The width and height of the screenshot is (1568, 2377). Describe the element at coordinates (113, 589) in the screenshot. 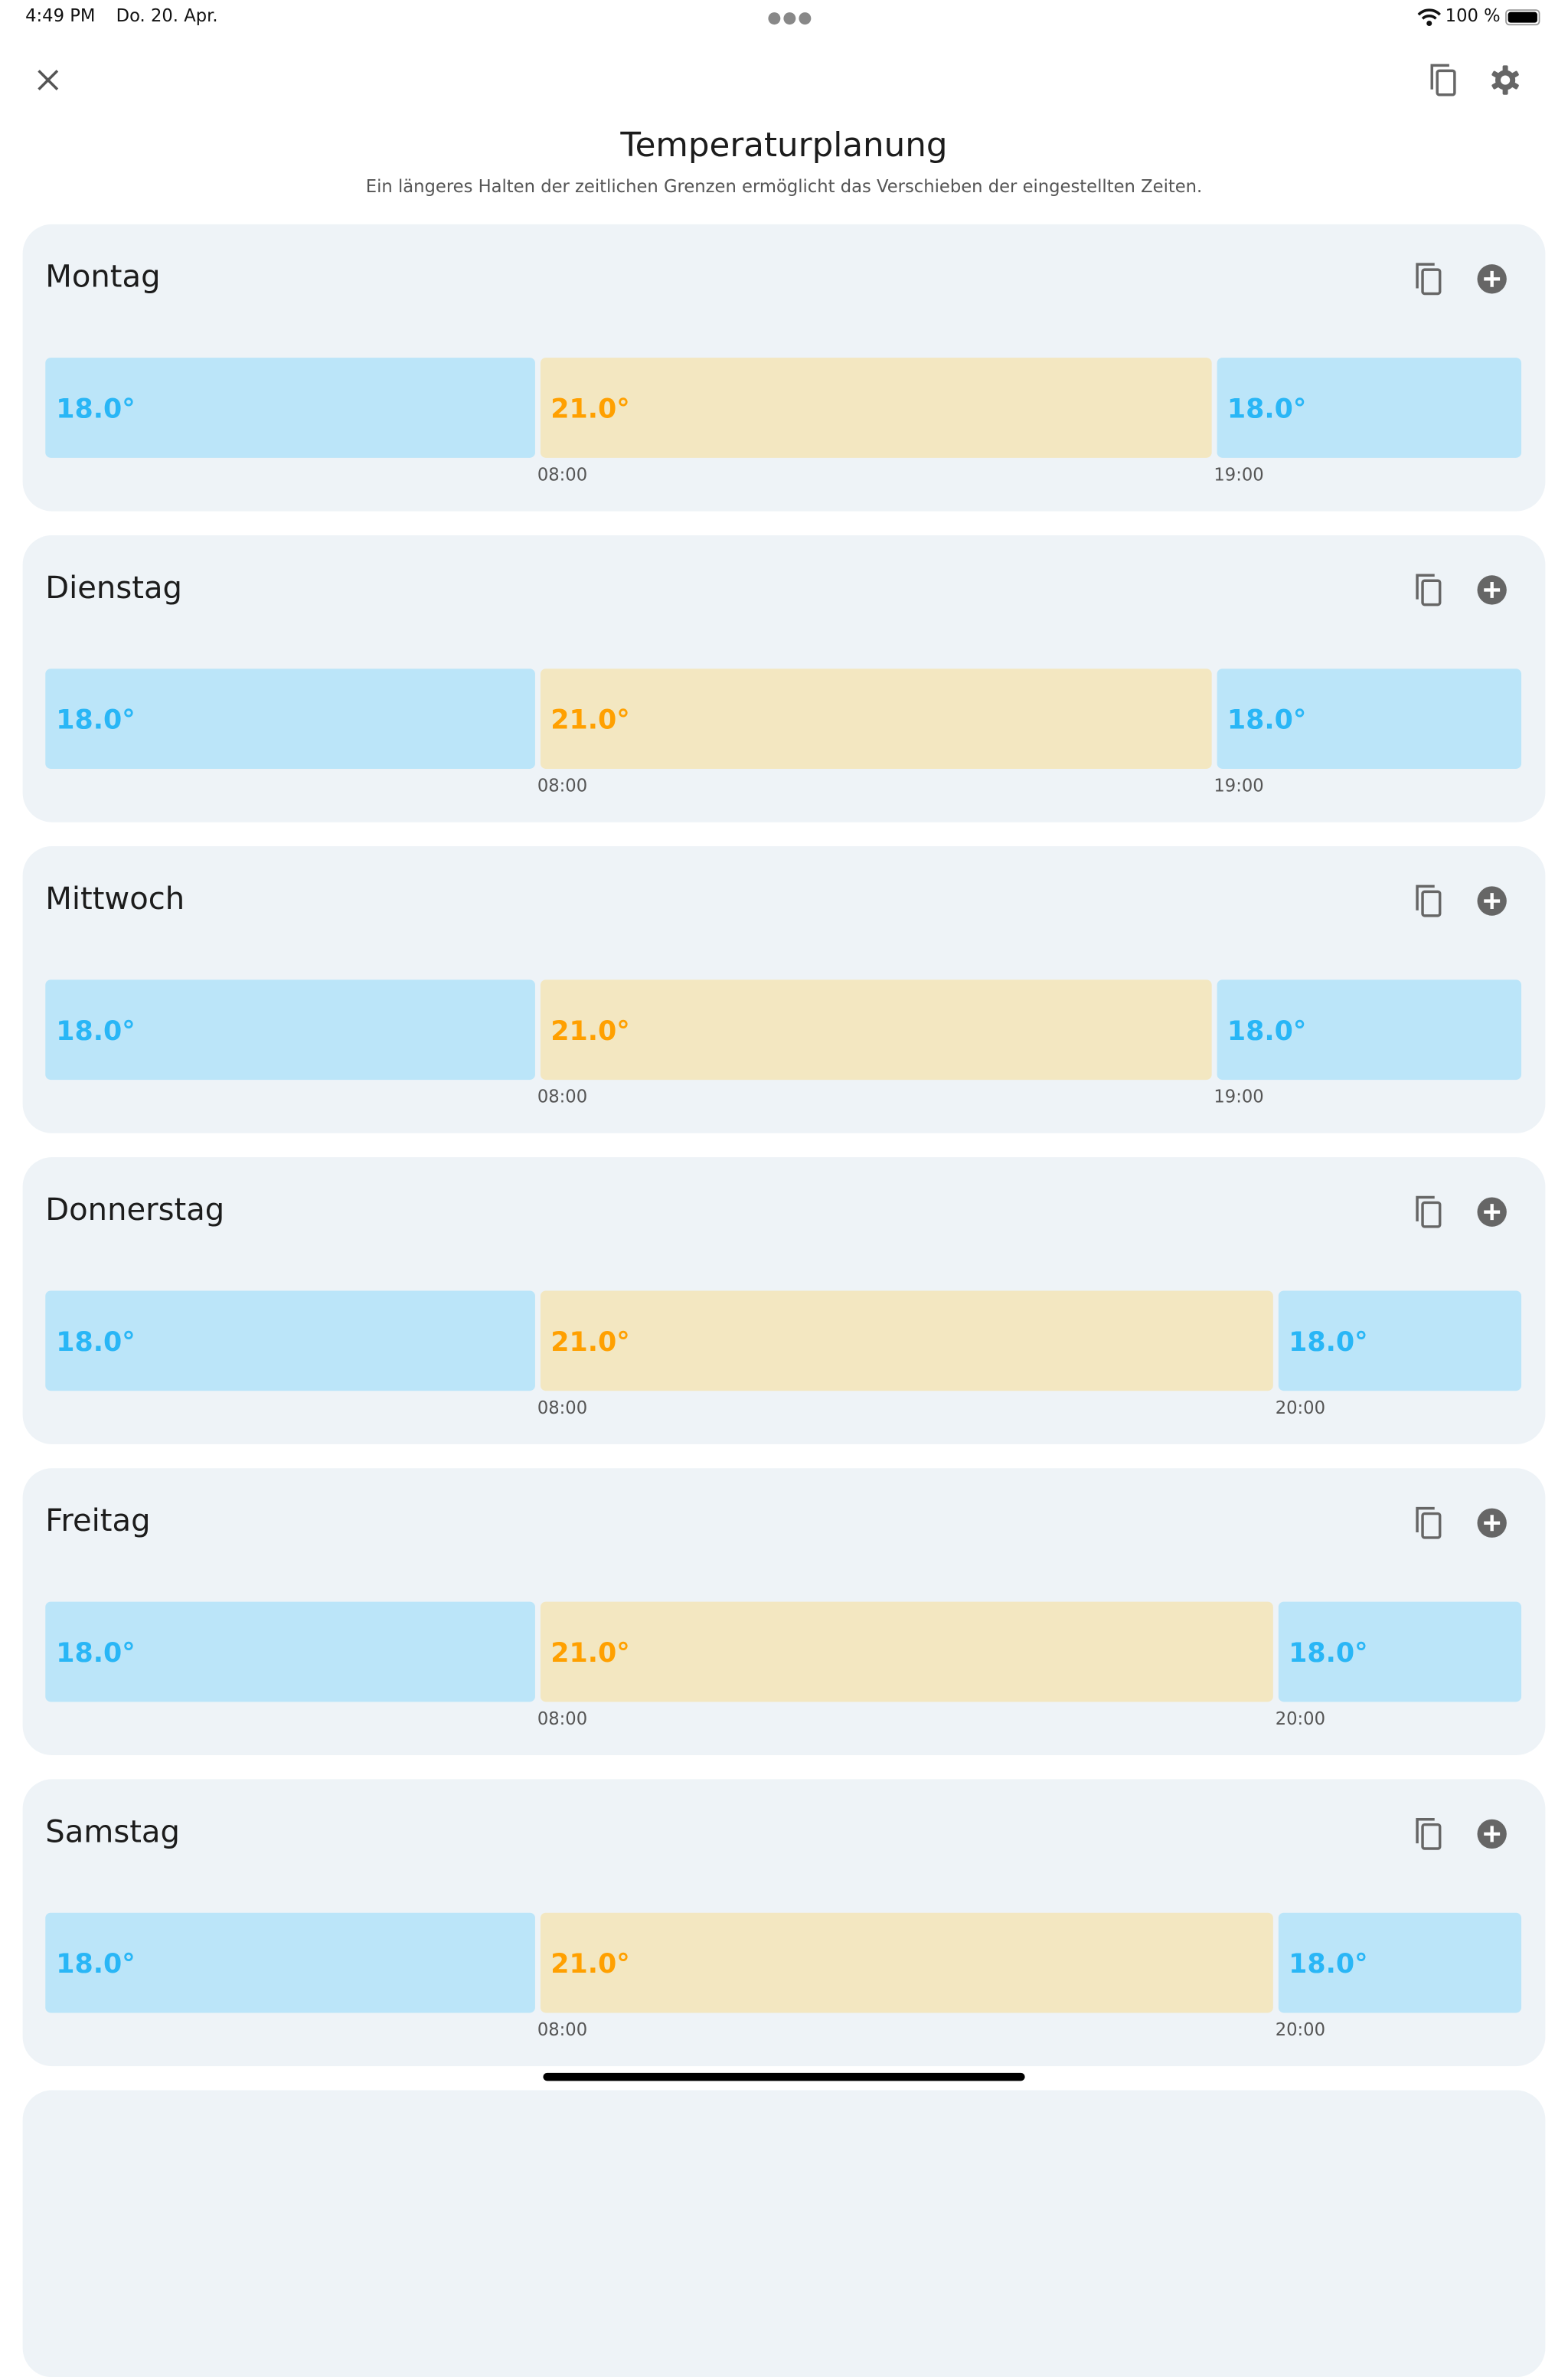

I see `day-name: Dienstag` at that location.